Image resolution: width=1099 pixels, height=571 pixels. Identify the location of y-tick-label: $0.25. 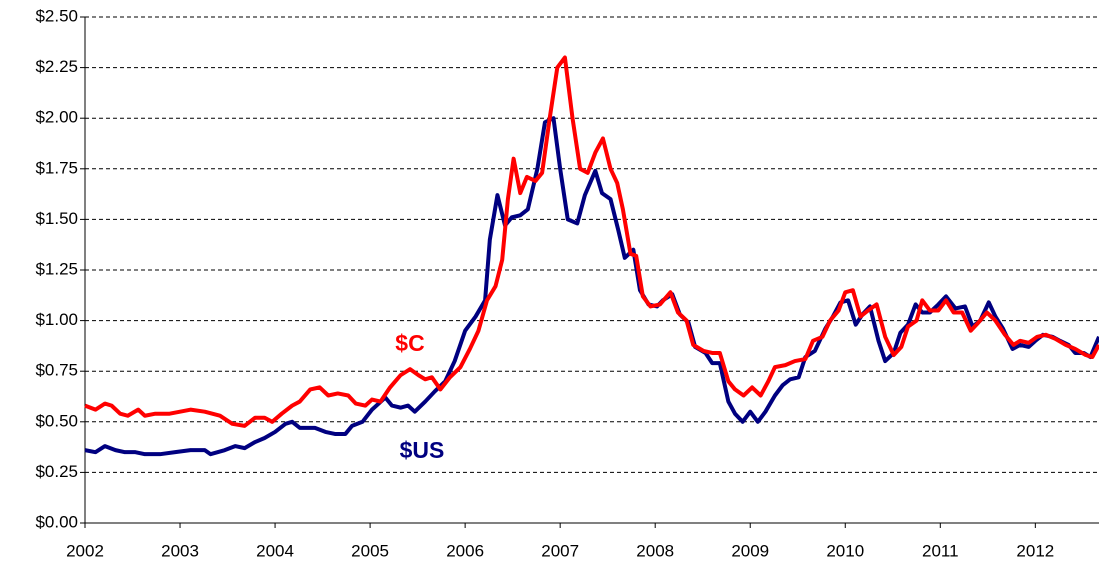
(56, 471).